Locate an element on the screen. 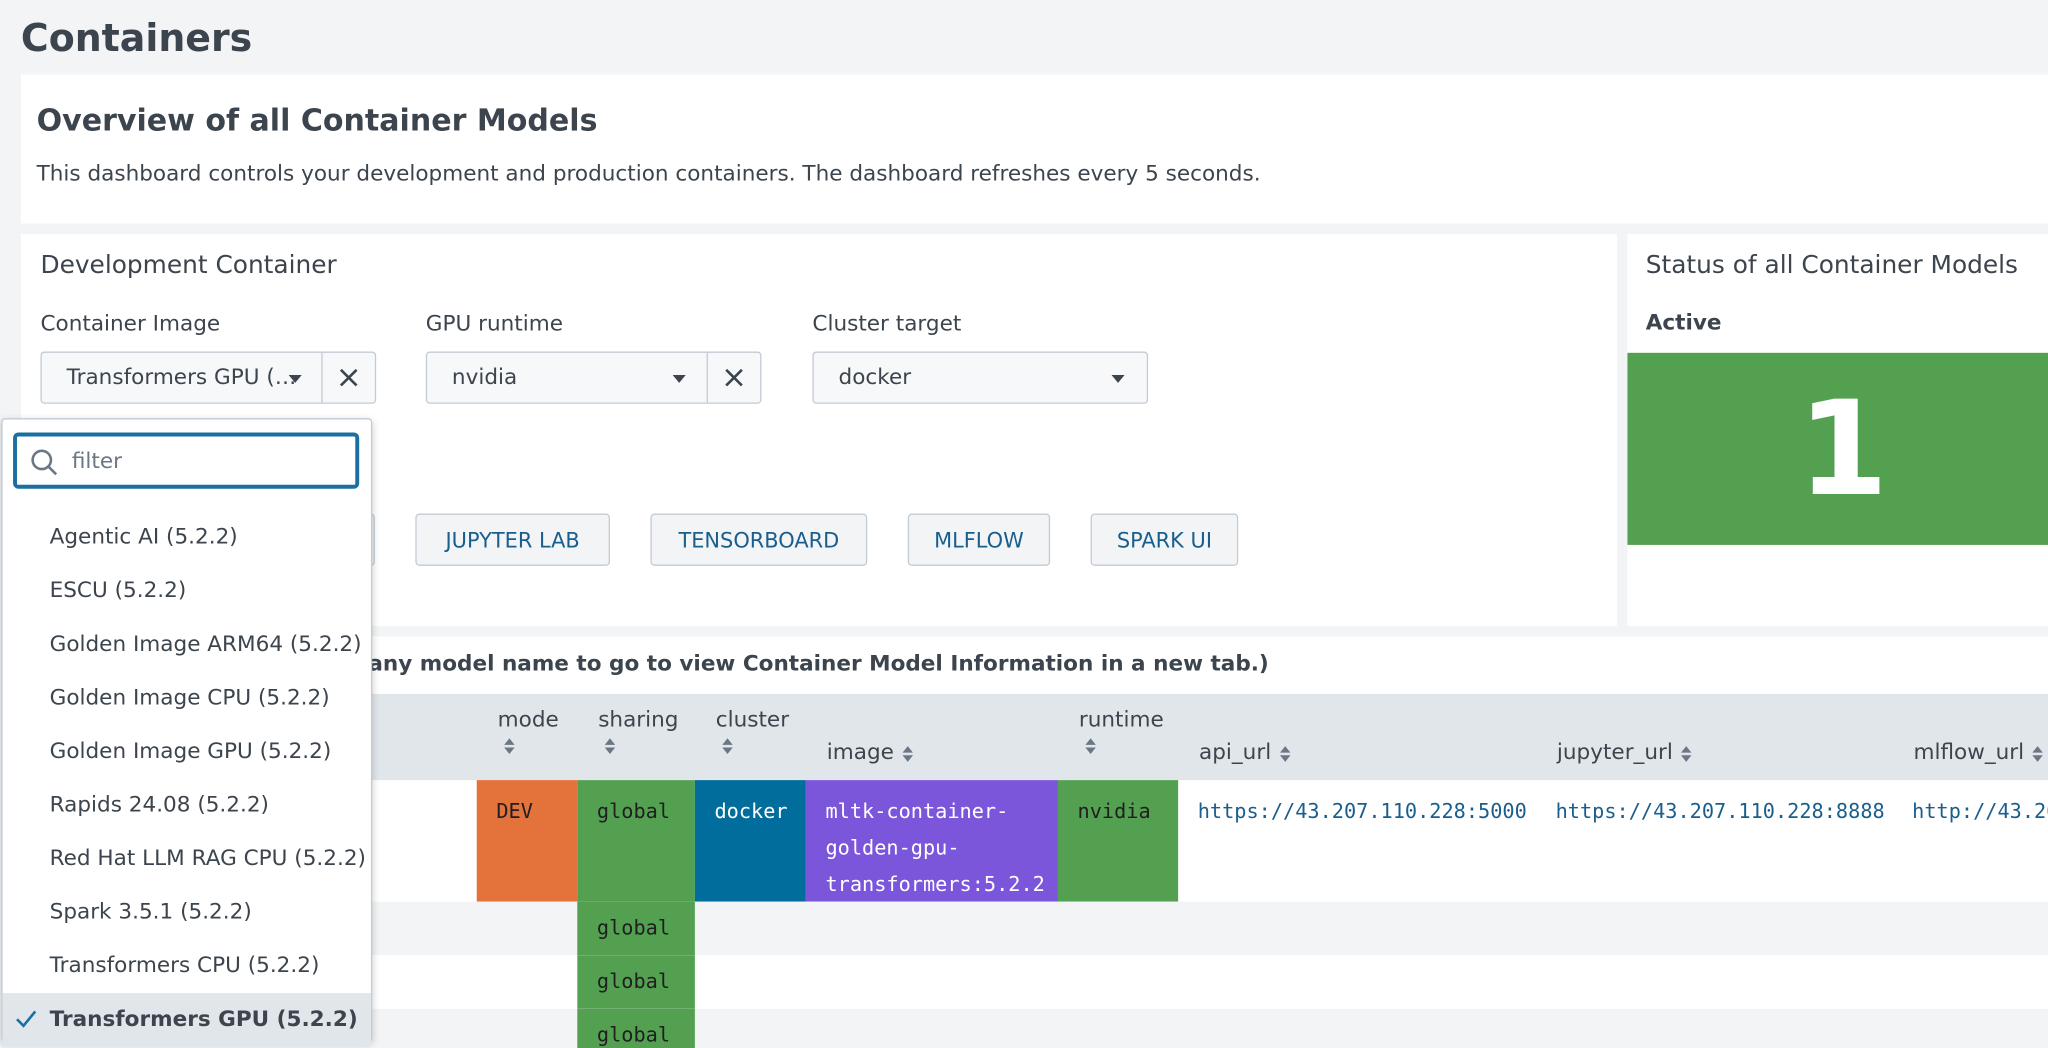  gpu-runtime-select: nvidia is located at coordinates (593, 377).